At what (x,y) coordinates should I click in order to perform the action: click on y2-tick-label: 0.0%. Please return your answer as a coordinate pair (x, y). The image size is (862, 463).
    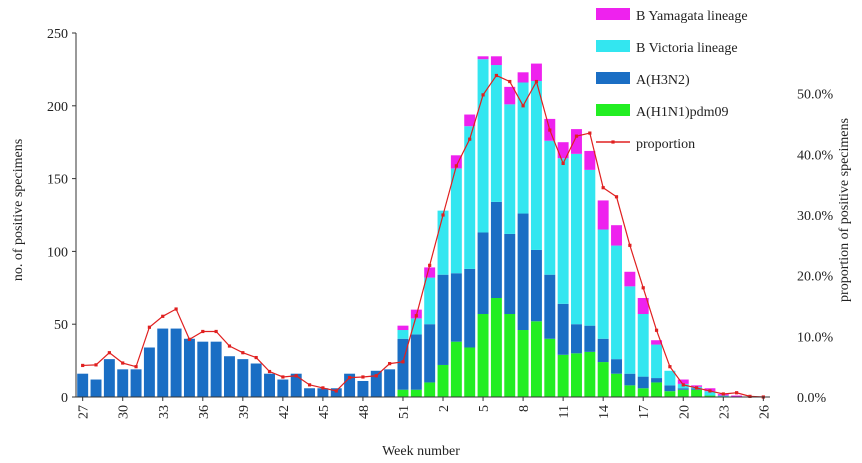
    Looking at the image, I should click on (812, 398).